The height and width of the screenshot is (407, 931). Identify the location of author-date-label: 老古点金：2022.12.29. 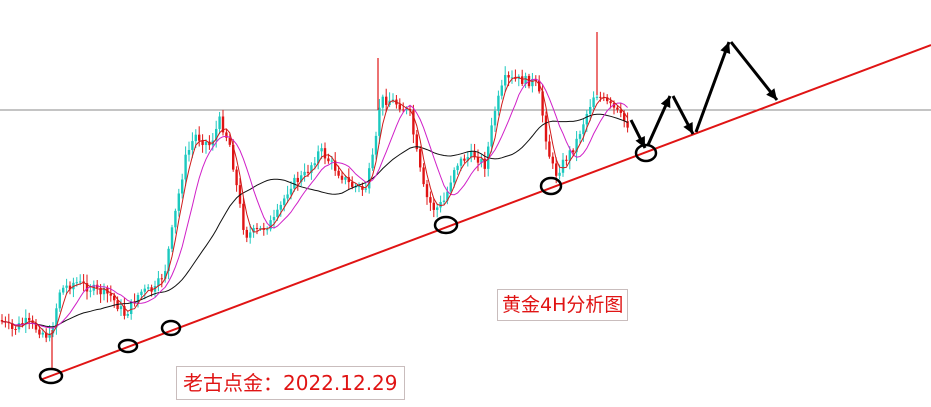
(290, 383).